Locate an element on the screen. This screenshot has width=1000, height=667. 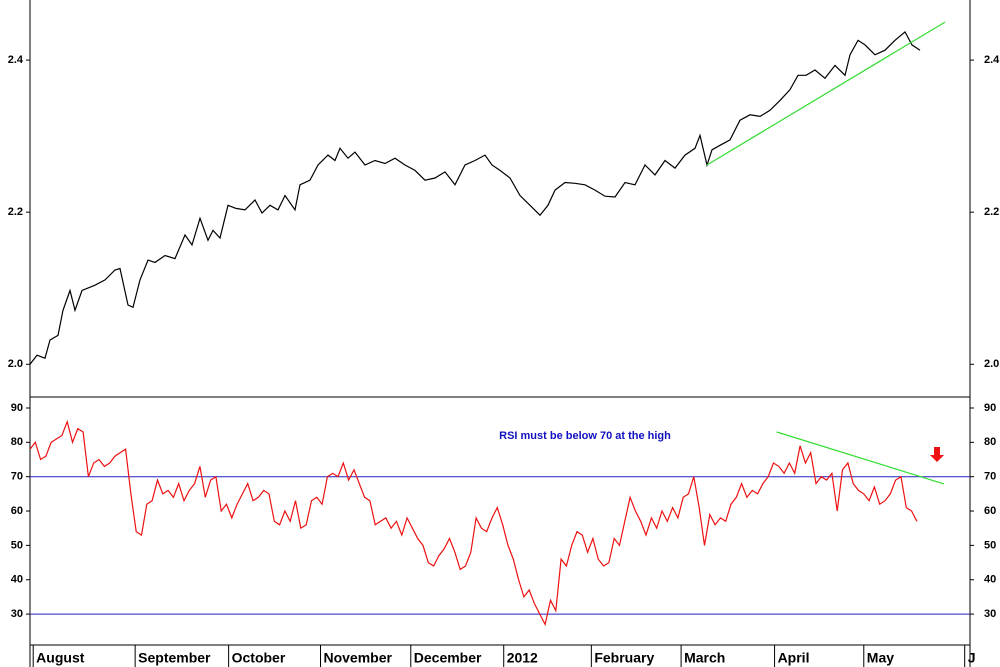
x-tick-label: April is located at coordinates (794, 658).